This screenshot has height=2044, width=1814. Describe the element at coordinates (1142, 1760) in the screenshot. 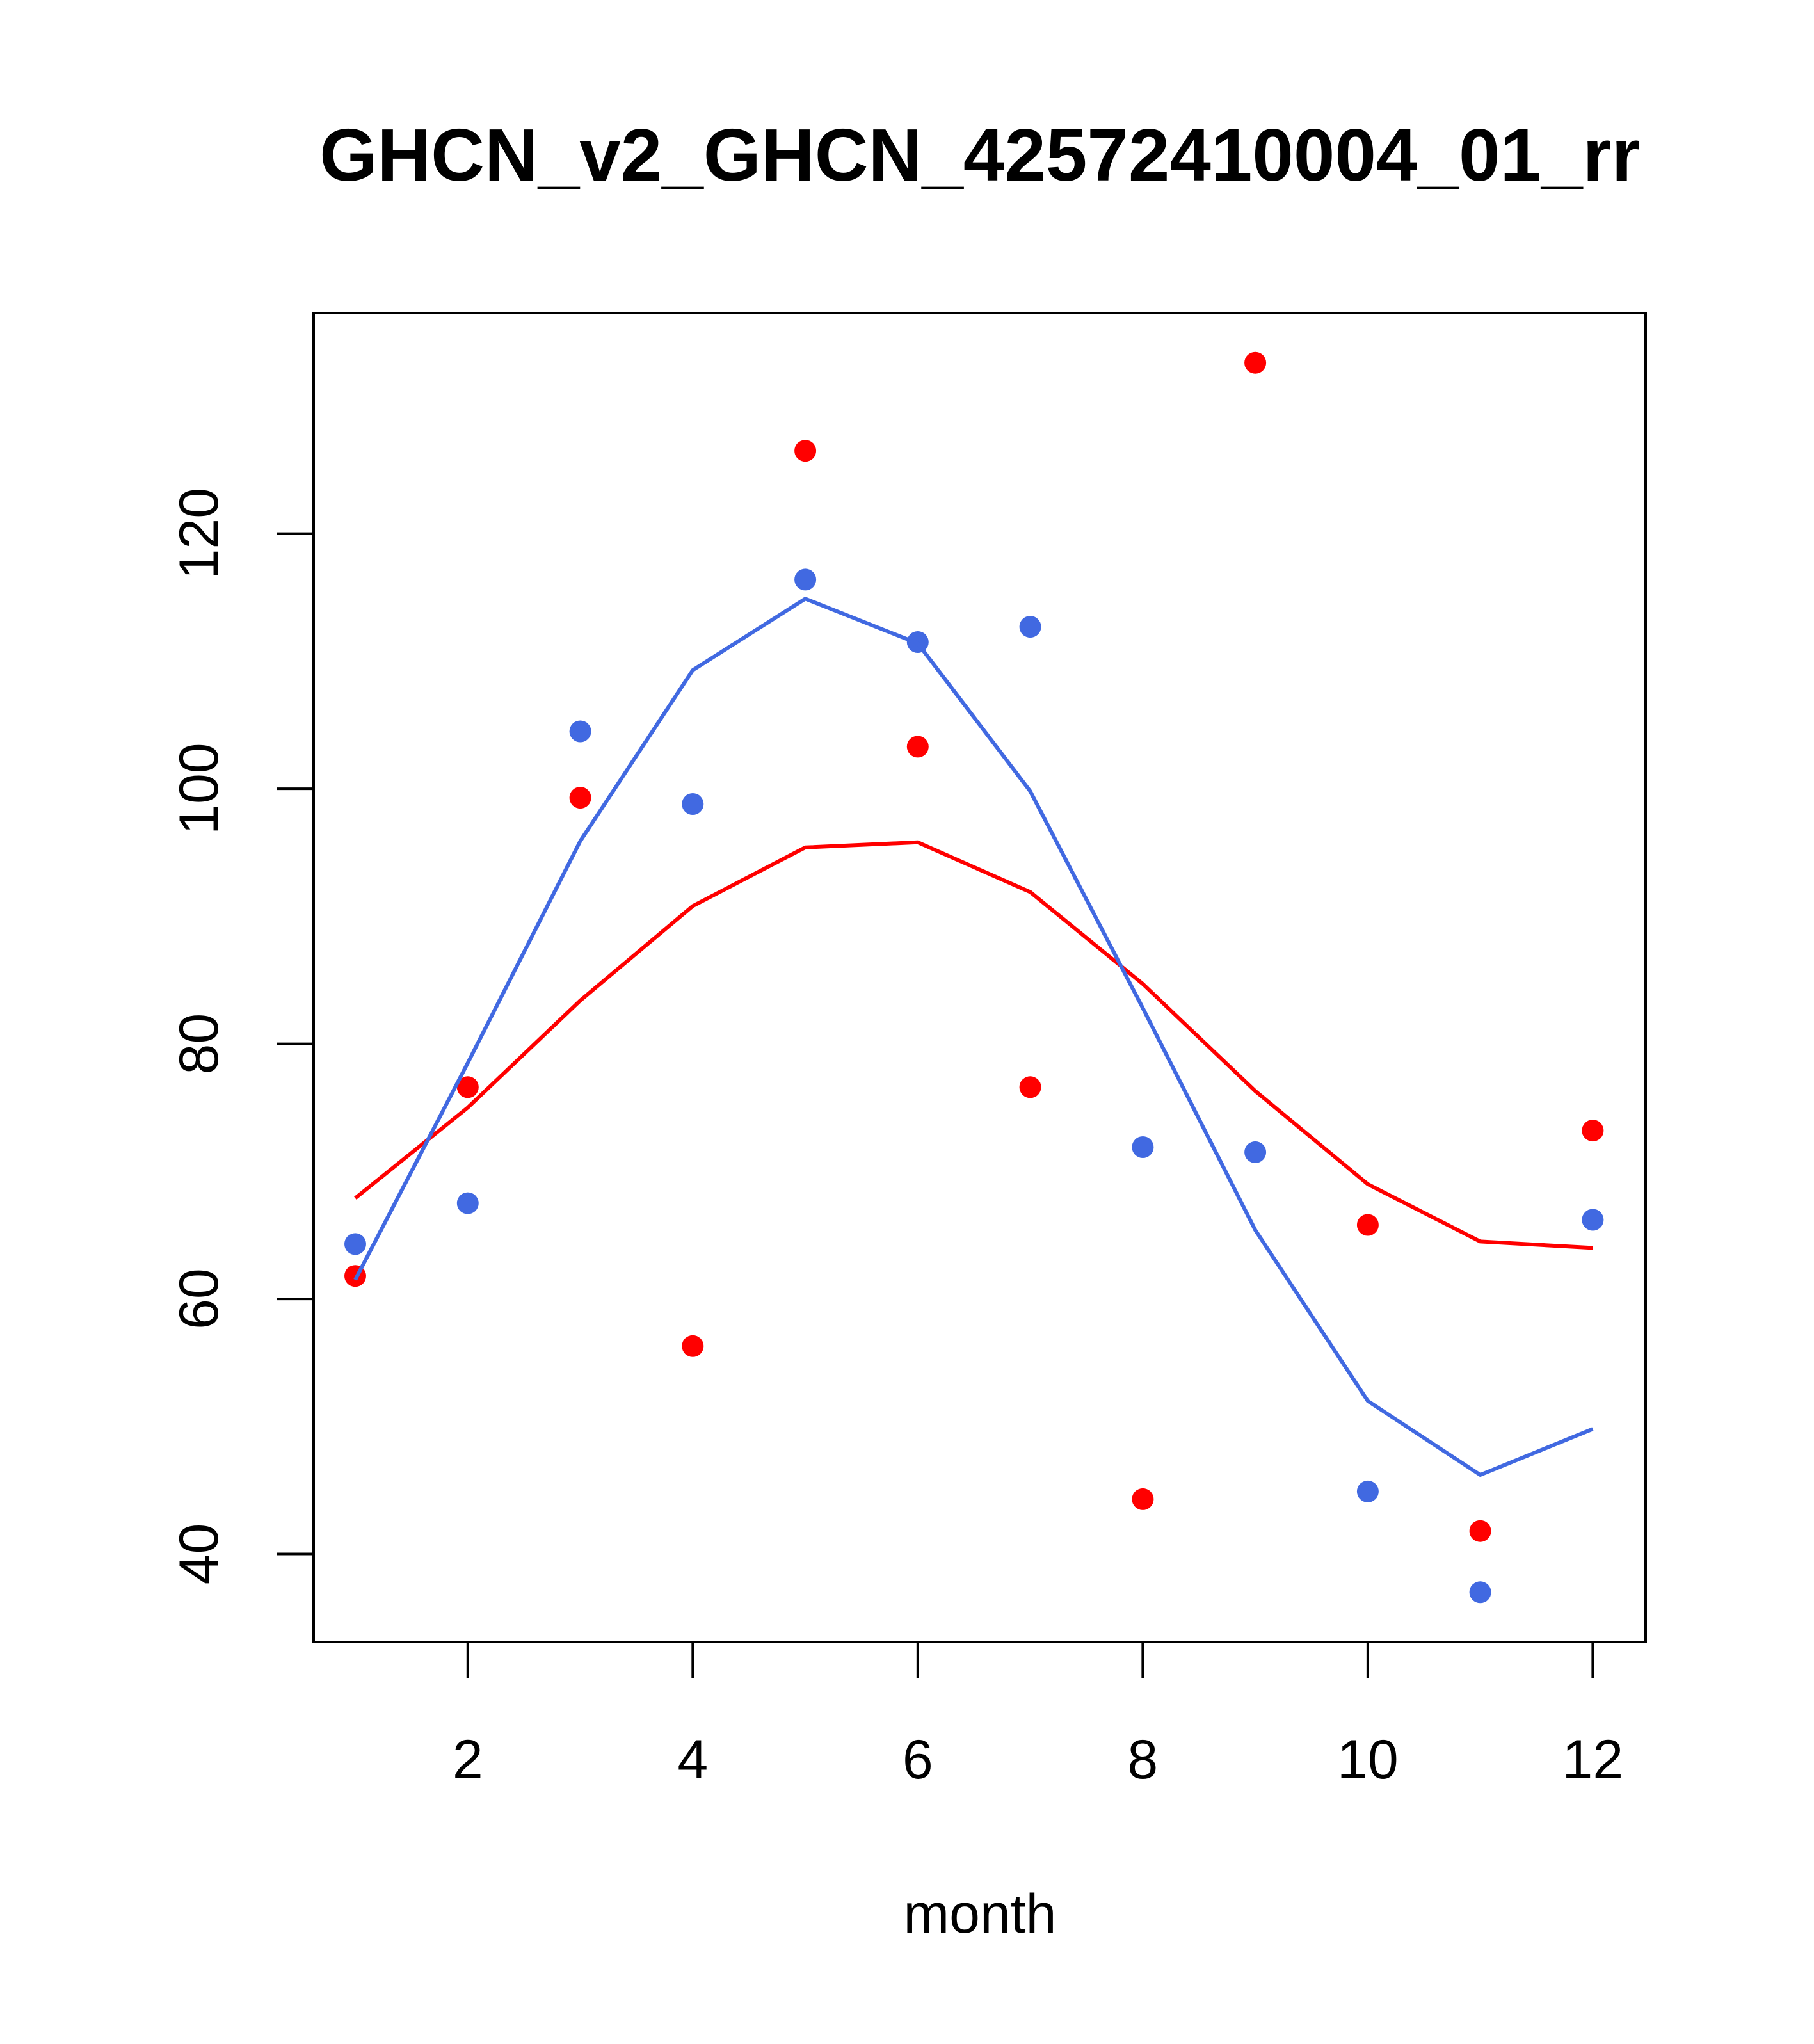

I see `x-tick-label: 8` at that location.